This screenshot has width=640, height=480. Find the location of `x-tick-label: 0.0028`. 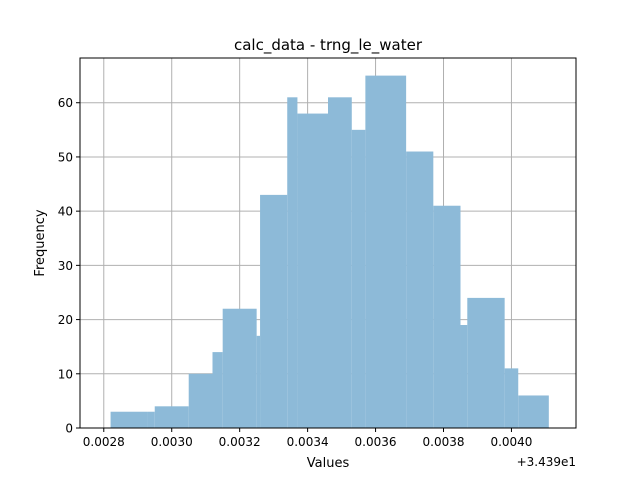

x-tick-label: 0.0028 is located at coordinates (104, 442).